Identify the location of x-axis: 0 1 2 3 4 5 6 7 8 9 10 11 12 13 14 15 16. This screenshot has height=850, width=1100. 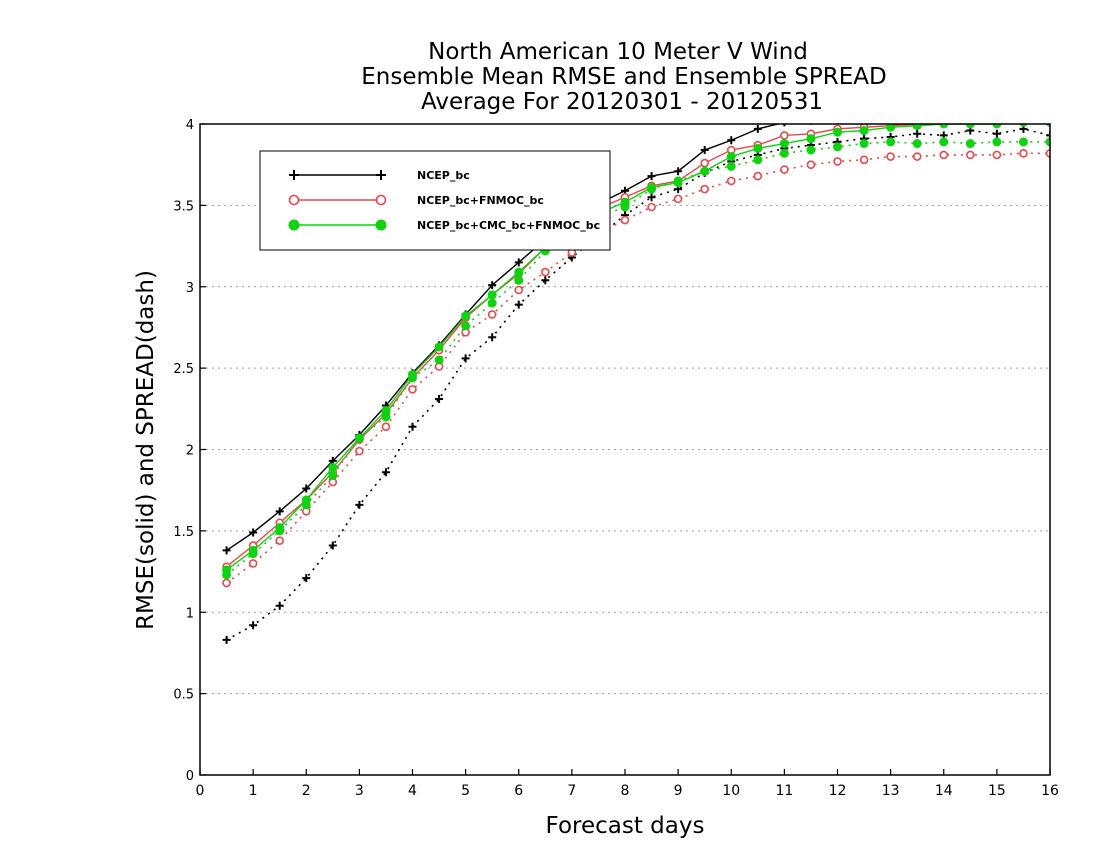
(627, 784).